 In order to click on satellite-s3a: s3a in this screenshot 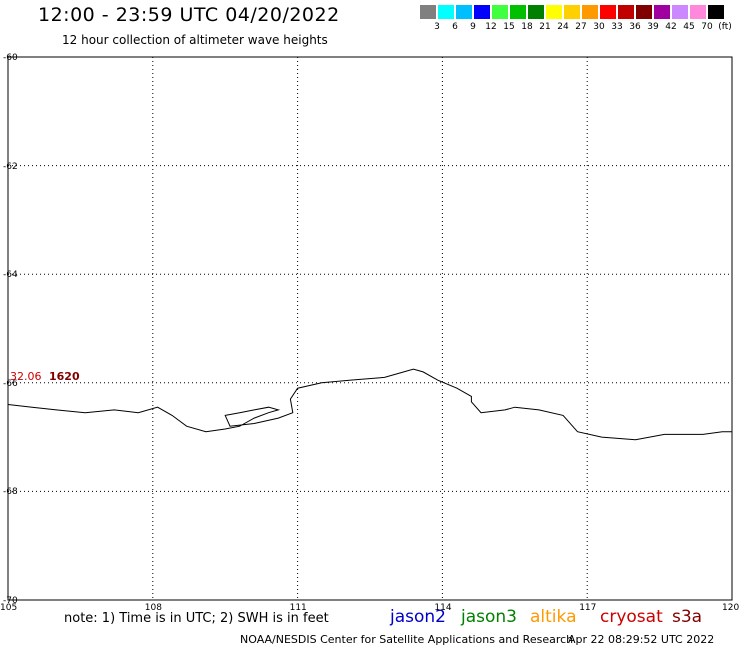, I will do `click(687, 617)`.